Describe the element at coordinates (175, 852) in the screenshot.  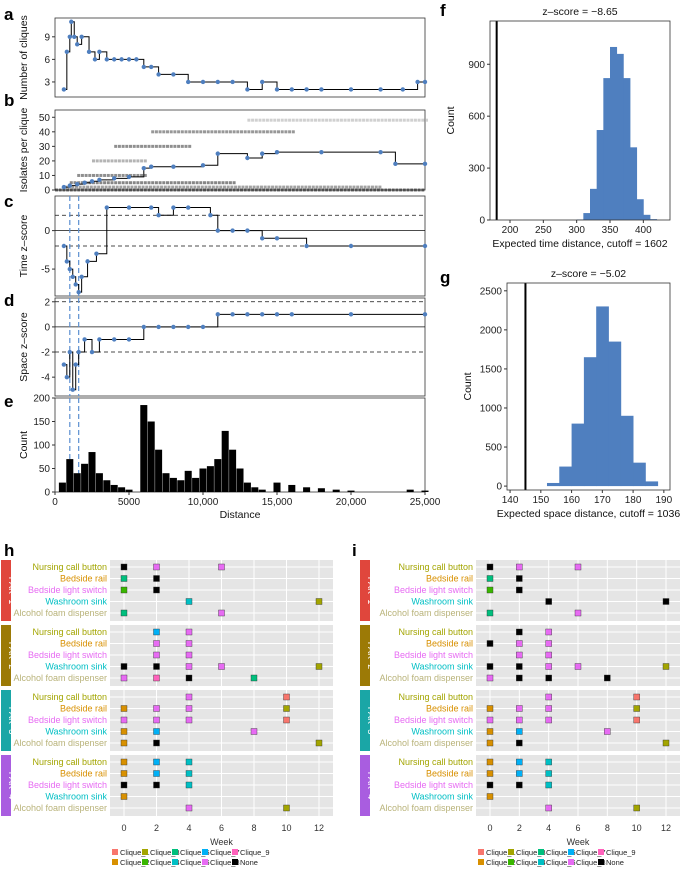
I see `legend-swatch` at that location.